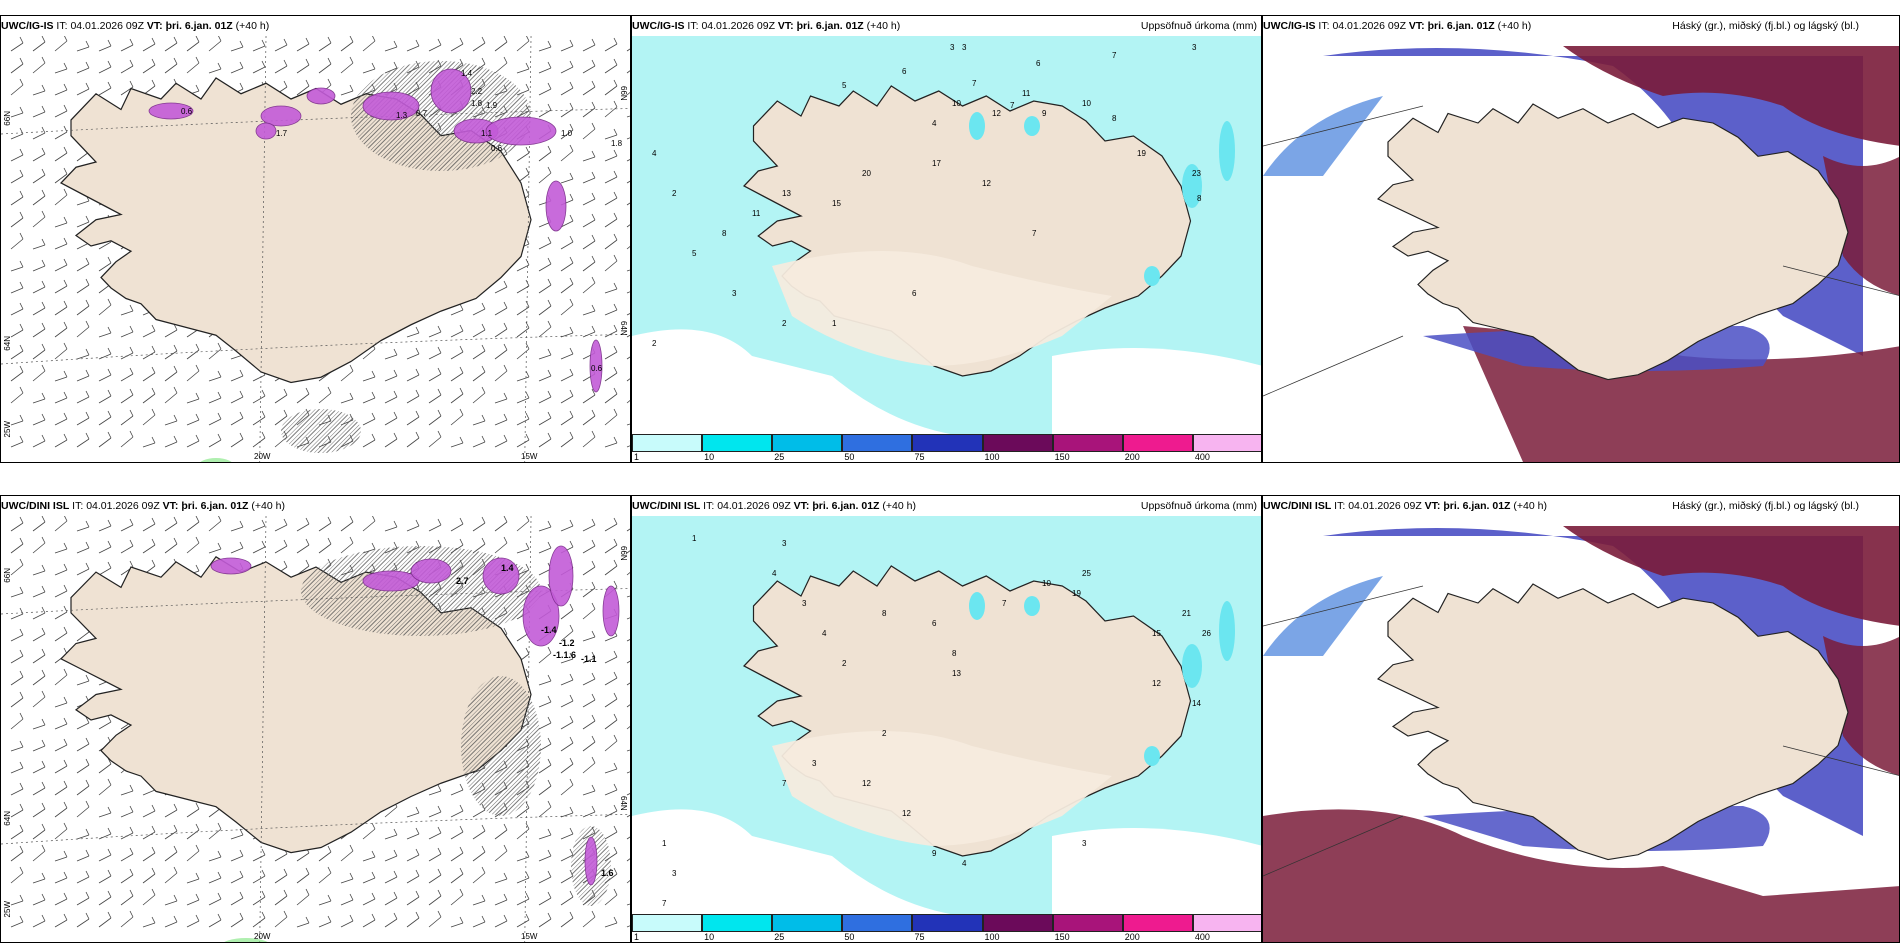  What do you see at coordinates (844, 663) in the screenshot?
I see `precip-value-label: 2` at bounding box center [844, 663].